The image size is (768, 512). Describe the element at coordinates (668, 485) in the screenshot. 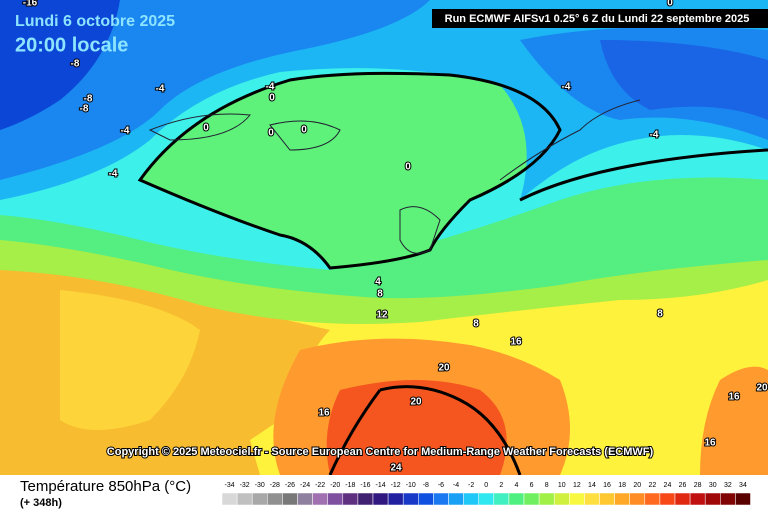

I see `legend-label: 24` at that location.